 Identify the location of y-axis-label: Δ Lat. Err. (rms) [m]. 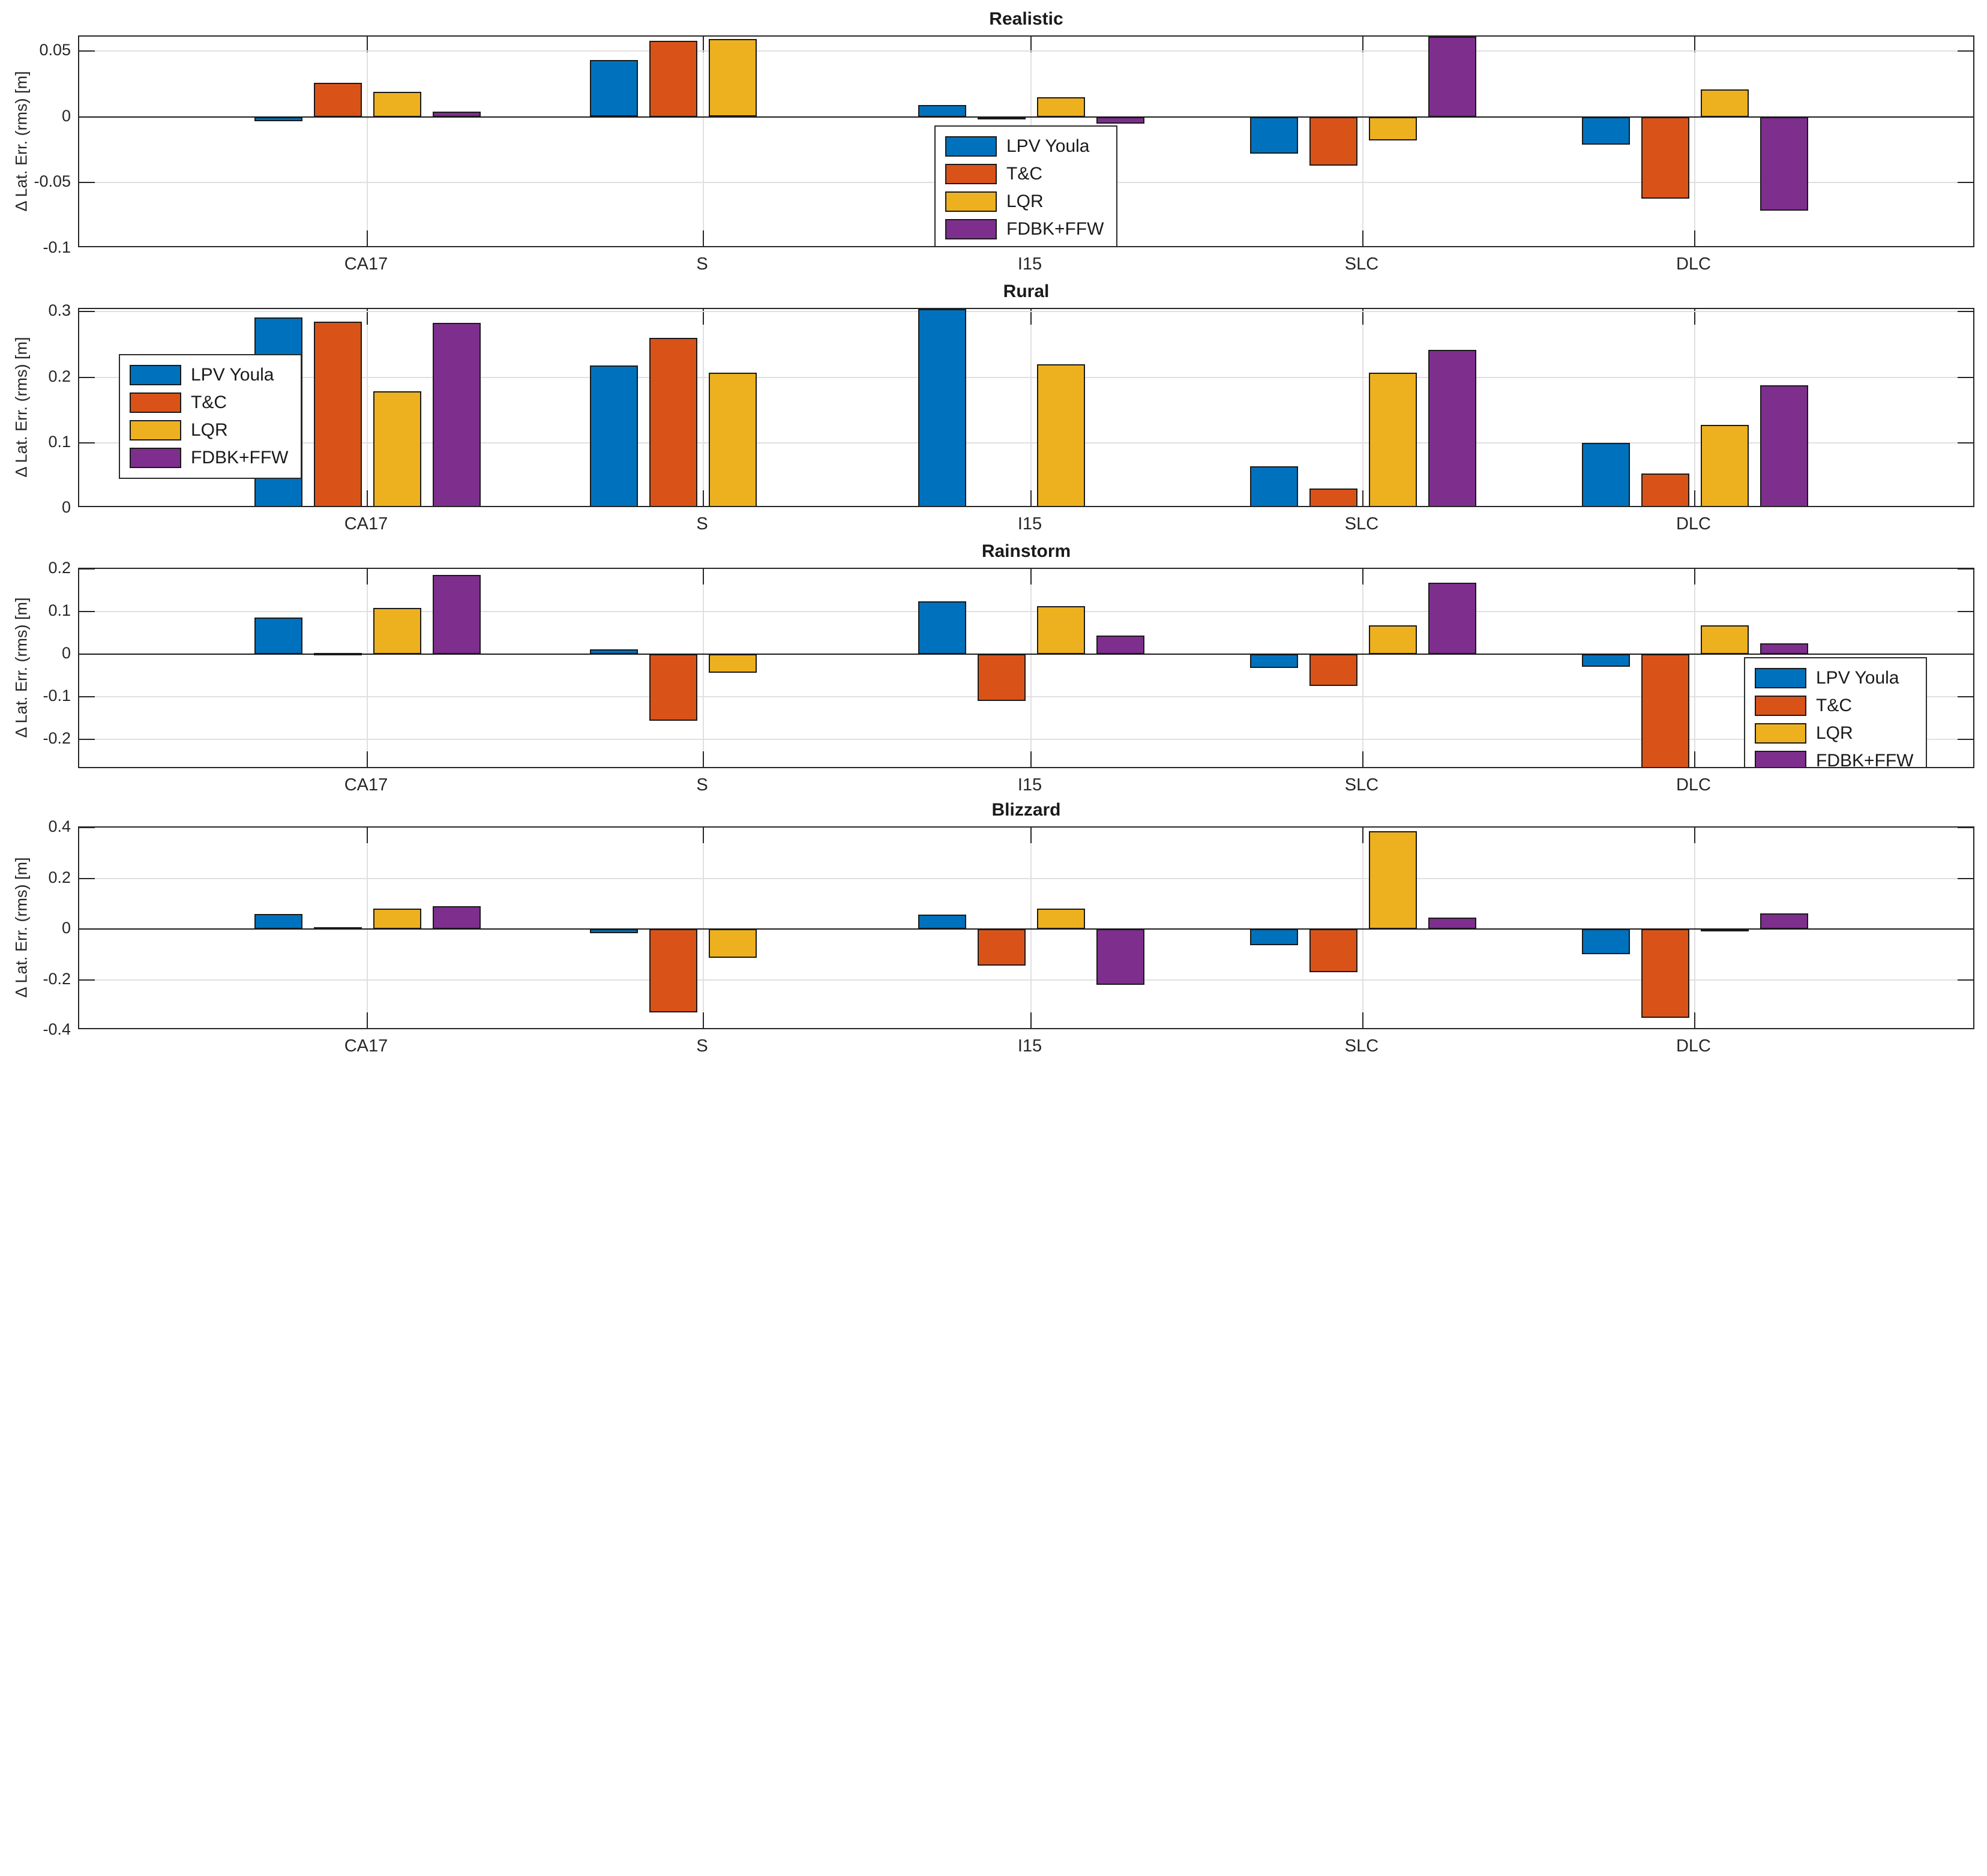
(22, 927).